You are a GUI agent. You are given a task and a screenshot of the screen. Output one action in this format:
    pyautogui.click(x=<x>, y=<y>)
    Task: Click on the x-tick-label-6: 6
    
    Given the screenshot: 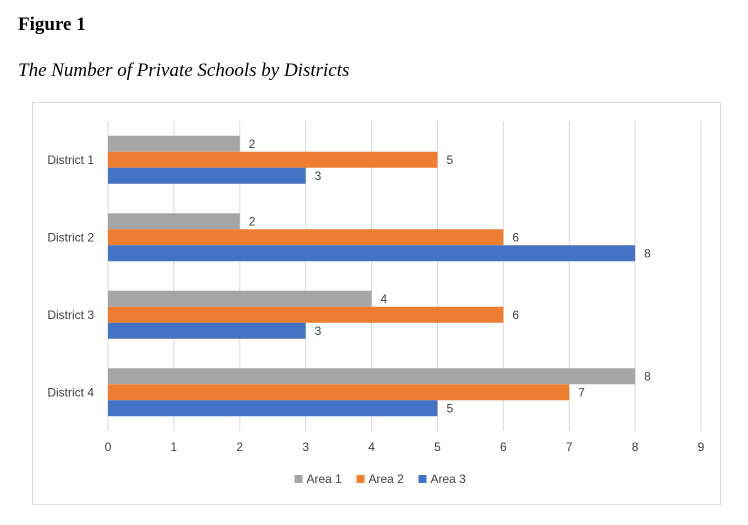 What is the action you would take?
    pyautogui.click(x=503, y=447)
    